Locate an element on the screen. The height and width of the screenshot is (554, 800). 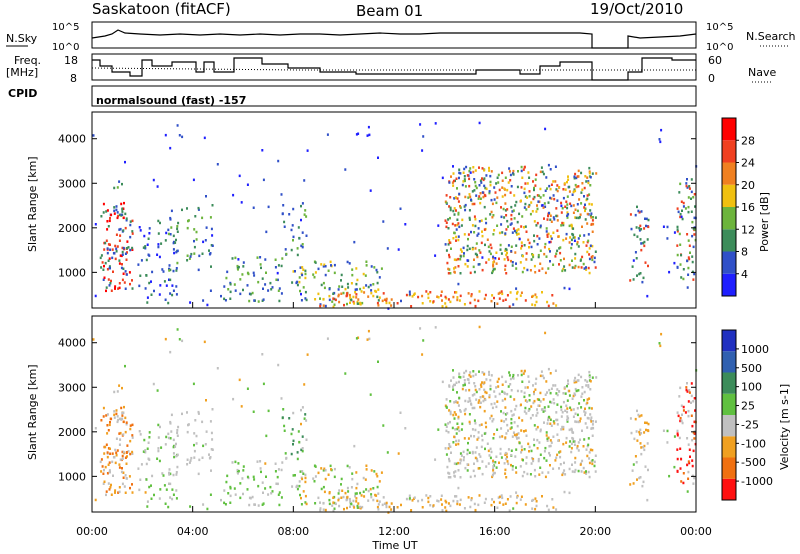
velocity-cbar-frame is located at coordinates (729, 415).